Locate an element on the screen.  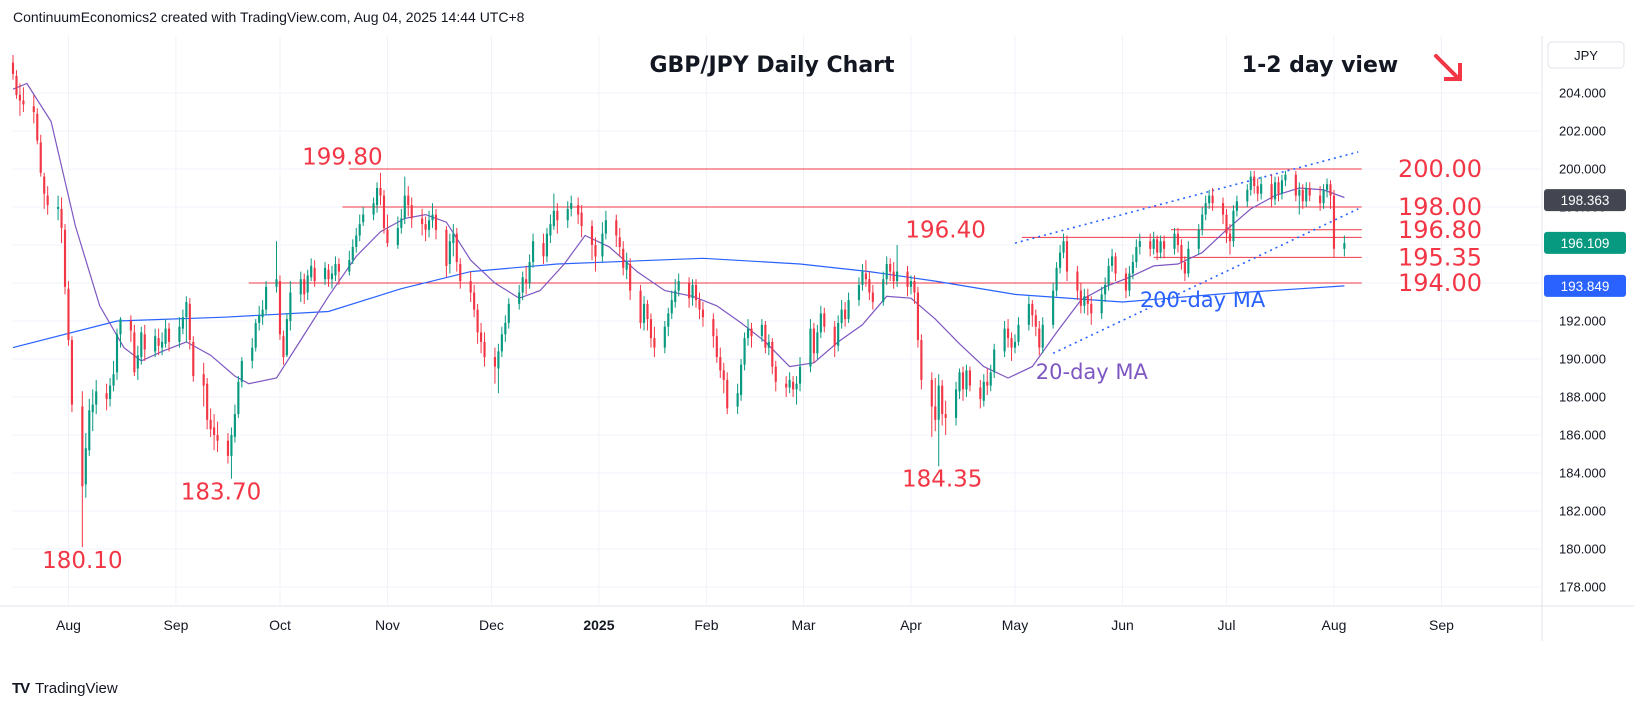
x-tick-label: Oct is located at coordinates (280, 625).